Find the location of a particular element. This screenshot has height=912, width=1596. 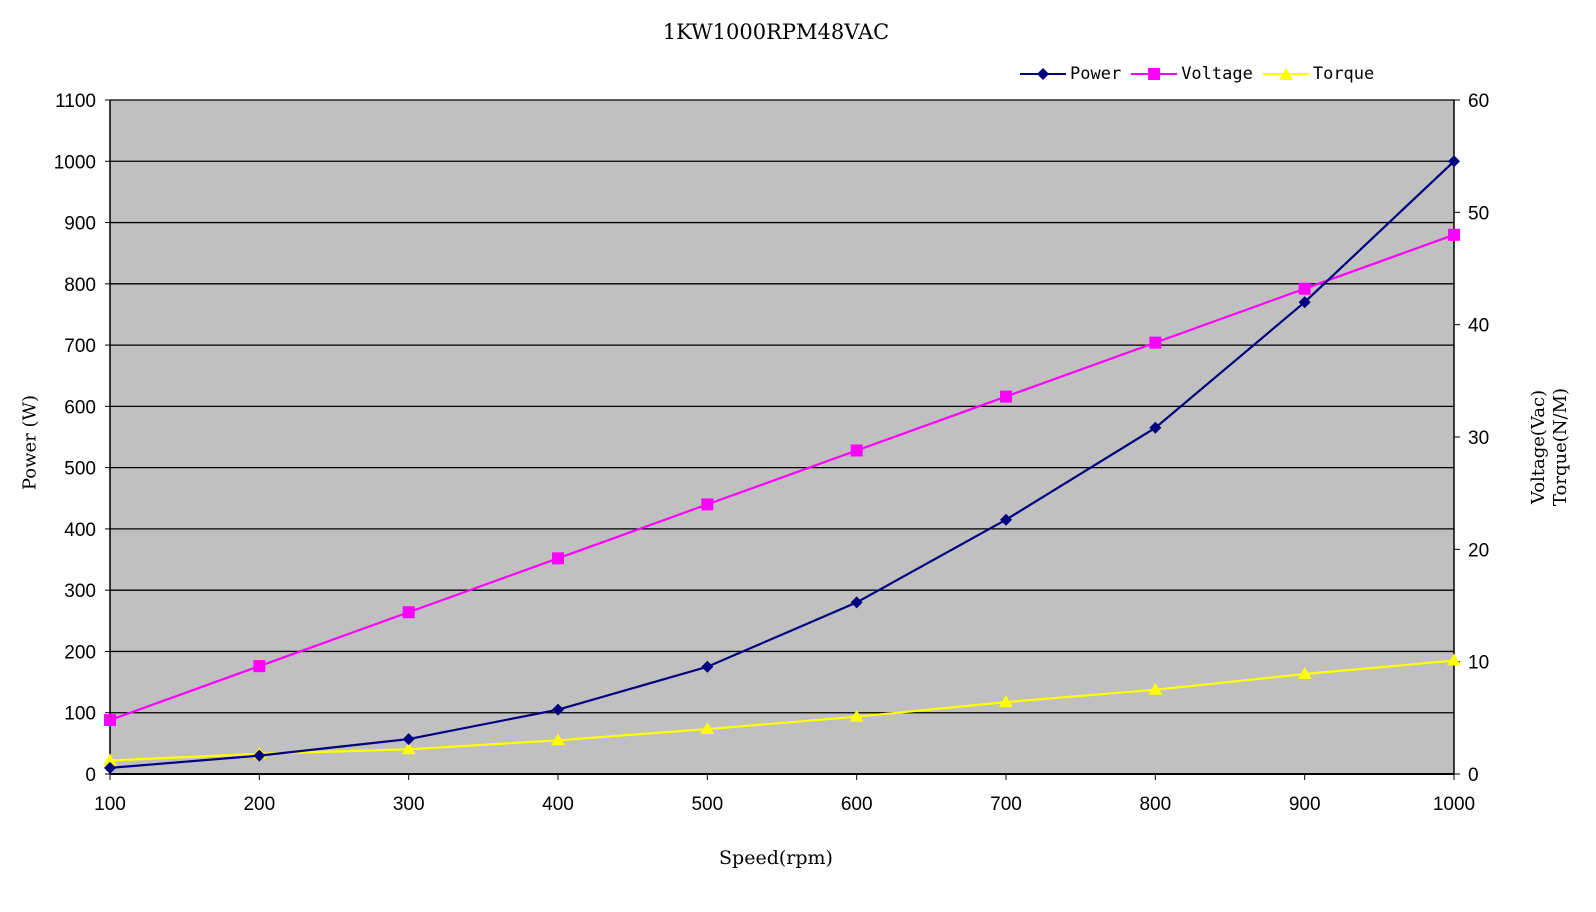

legend: Power Voltage Torque is located at coordinates (1202, 74).